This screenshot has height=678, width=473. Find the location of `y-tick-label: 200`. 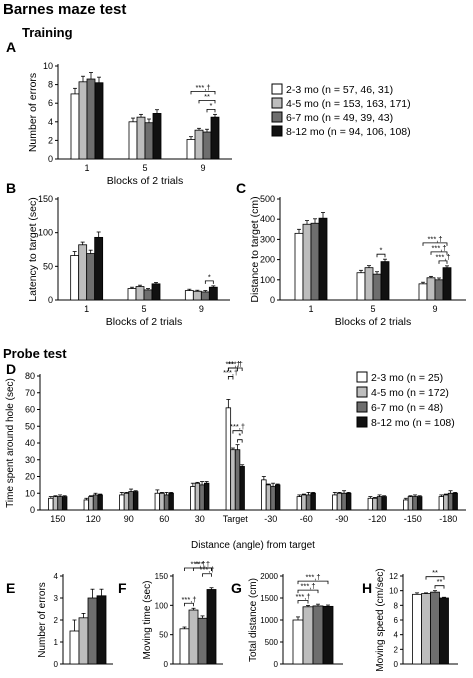

y-tick-label: 200 is located at coordinates (267, 260).